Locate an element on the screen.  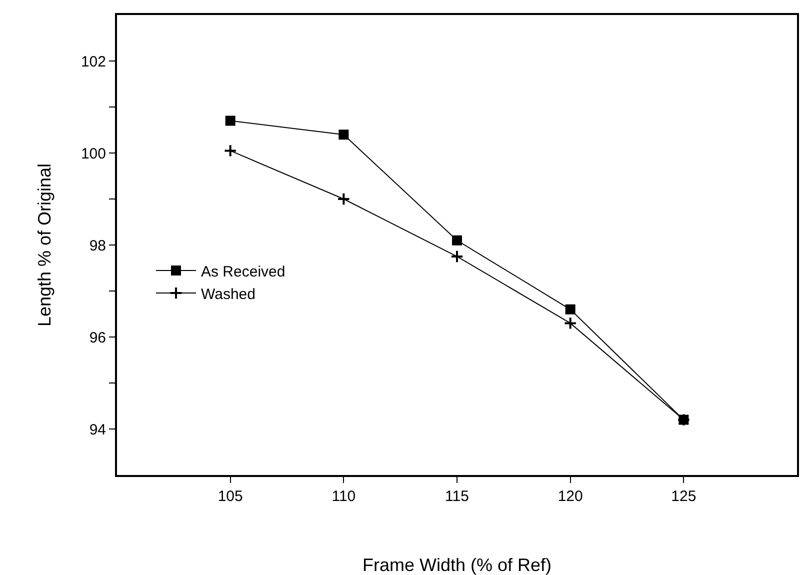
legend-label: Washed is located at coordinates (228, 294).